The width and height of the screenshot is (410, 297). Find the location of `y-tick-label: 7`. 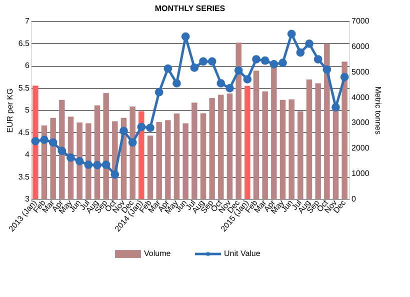

y-tick-label: 7 is located at coordinates (27, 21).